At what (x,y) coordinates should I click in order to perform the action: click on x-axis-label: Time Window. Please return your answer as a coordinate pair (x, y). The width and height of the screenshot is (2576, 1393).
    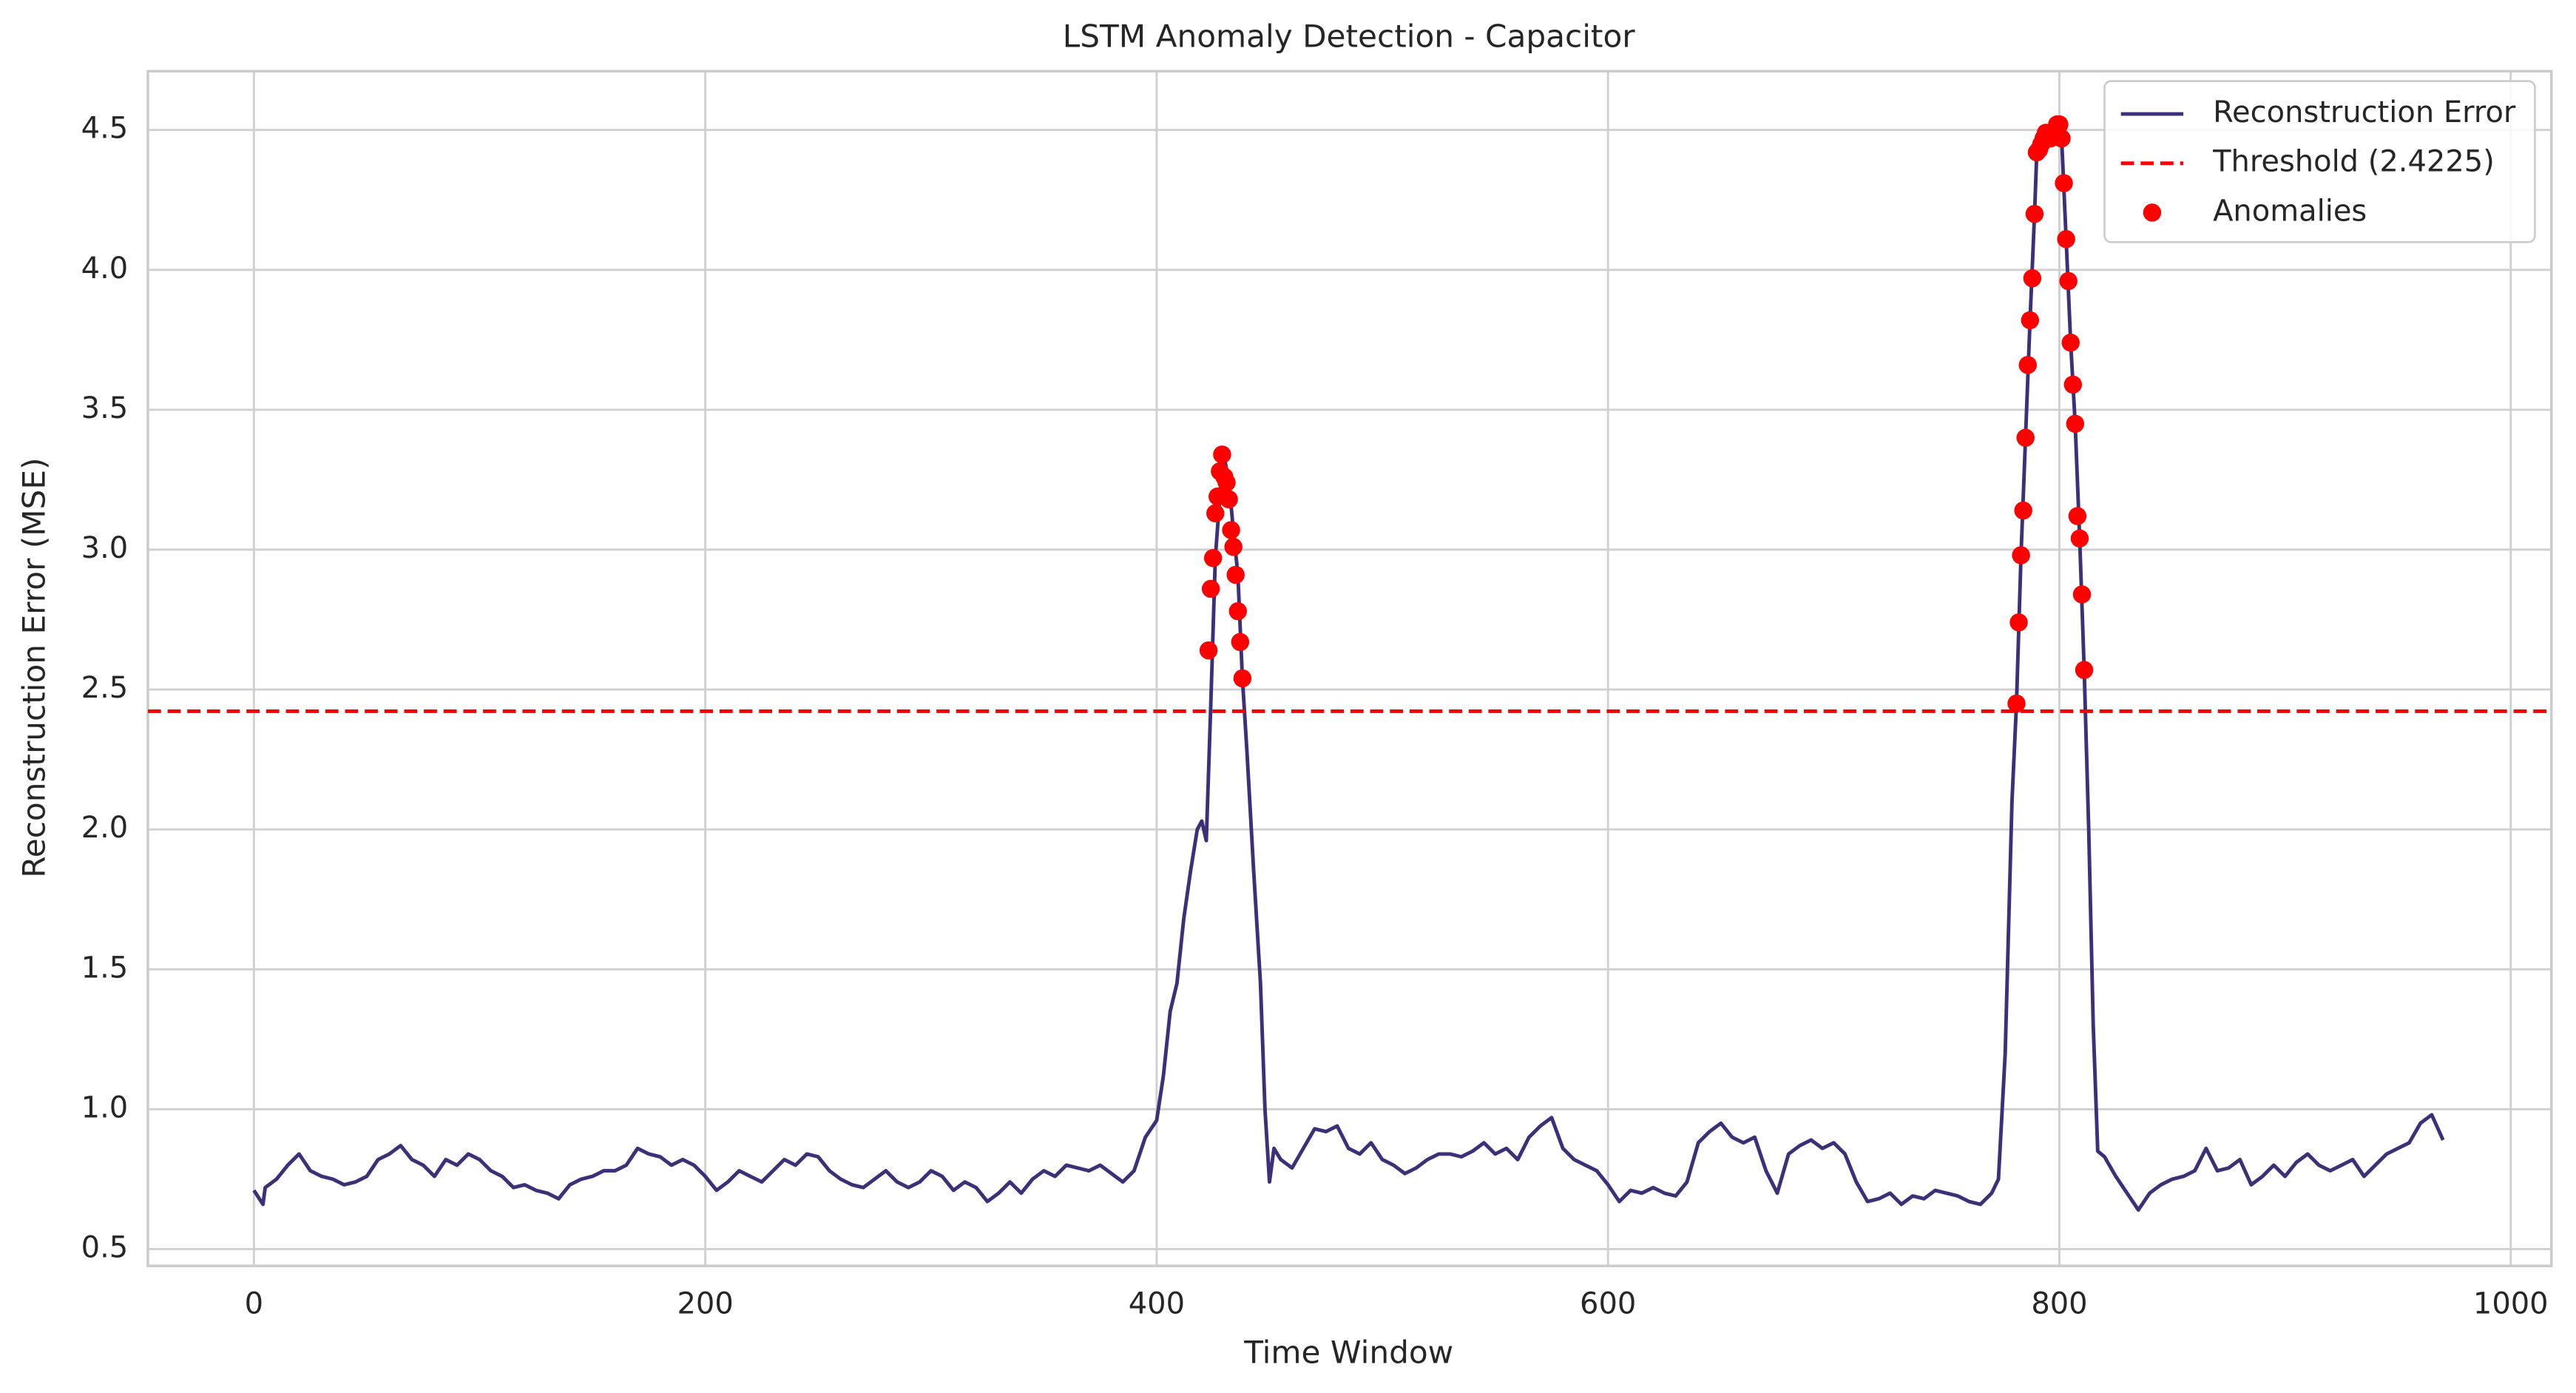
    Looking at the image, I should click on (1348, 1353).